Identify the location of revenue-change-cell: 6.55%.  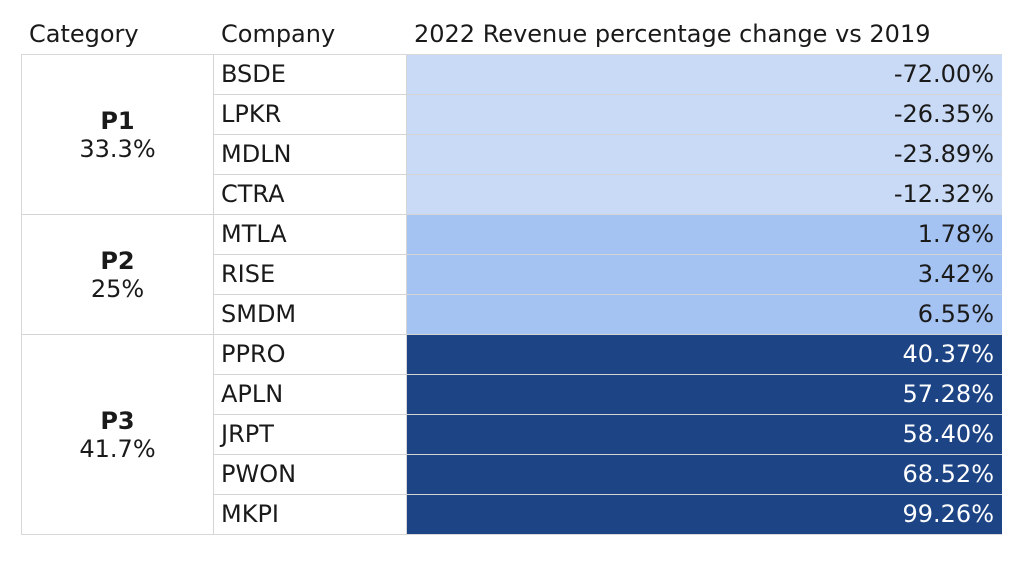
(704, 314).